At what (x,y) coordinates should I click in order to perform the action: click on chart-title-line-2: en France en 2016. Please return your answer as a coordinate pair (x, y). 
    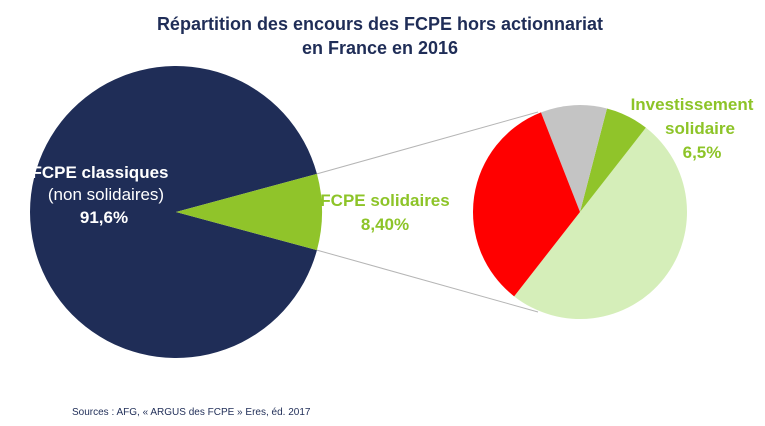
    Looking at the image, I should click on (380, 48).